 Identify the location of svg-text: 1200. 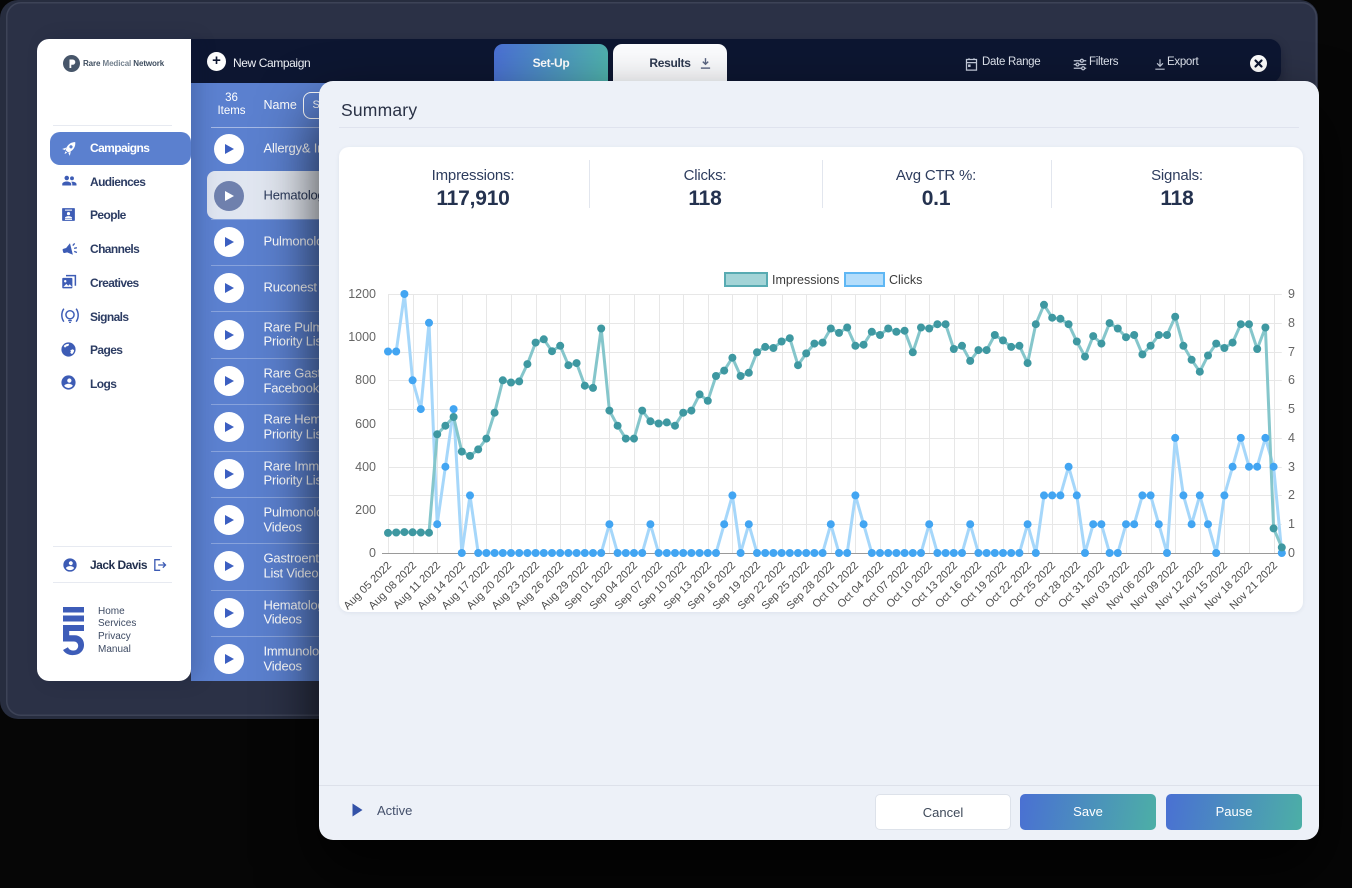
(362, 294).